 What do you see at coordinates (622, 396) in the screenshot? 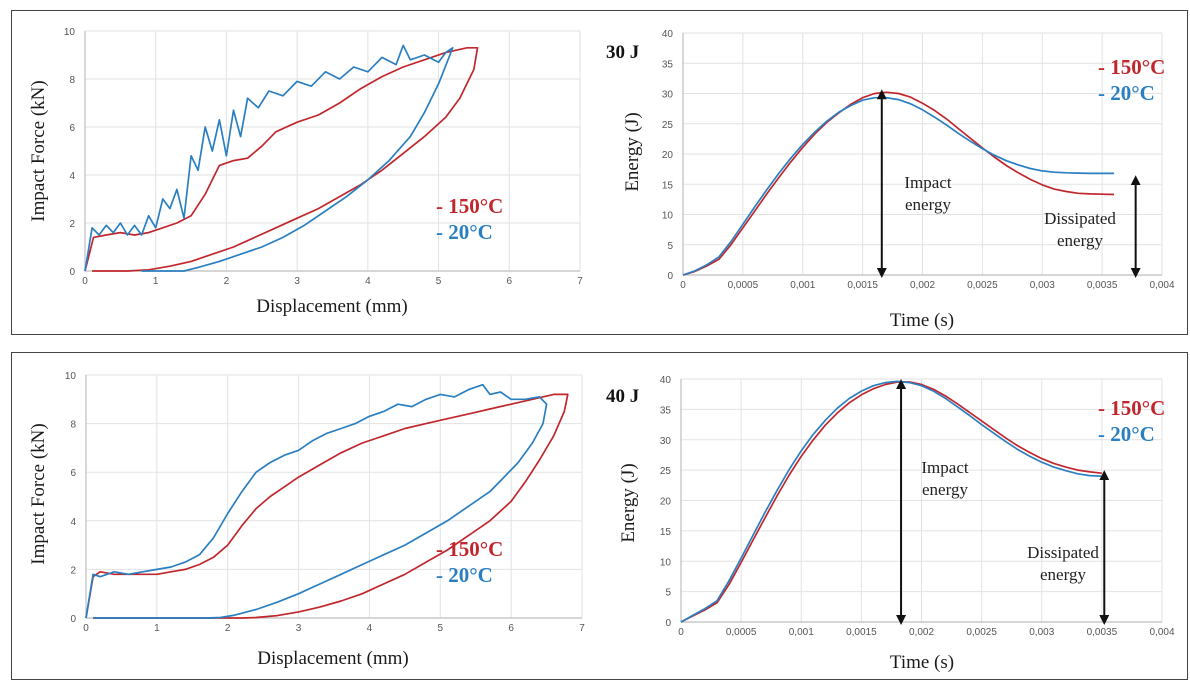
I see `impact-energy-label: 40 J` at bounding box center [622, 396].